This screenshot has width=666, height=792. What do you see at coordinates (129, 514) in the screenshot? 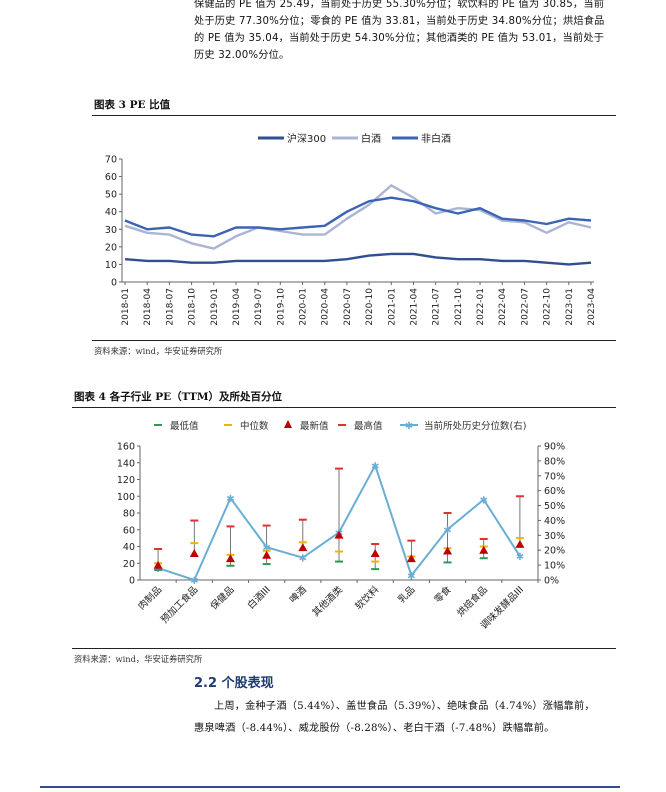
I see `fig4-y-tick-label: 80` at bounding box center [129, 514].